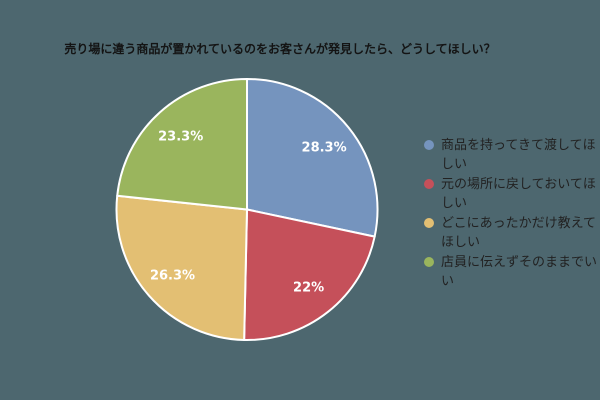 The width and height of the screenshot is (600, 400). Describe the element at coordinates (324, 148) in the screenshot. I see `slice-value-label: 28.3%` at that location.